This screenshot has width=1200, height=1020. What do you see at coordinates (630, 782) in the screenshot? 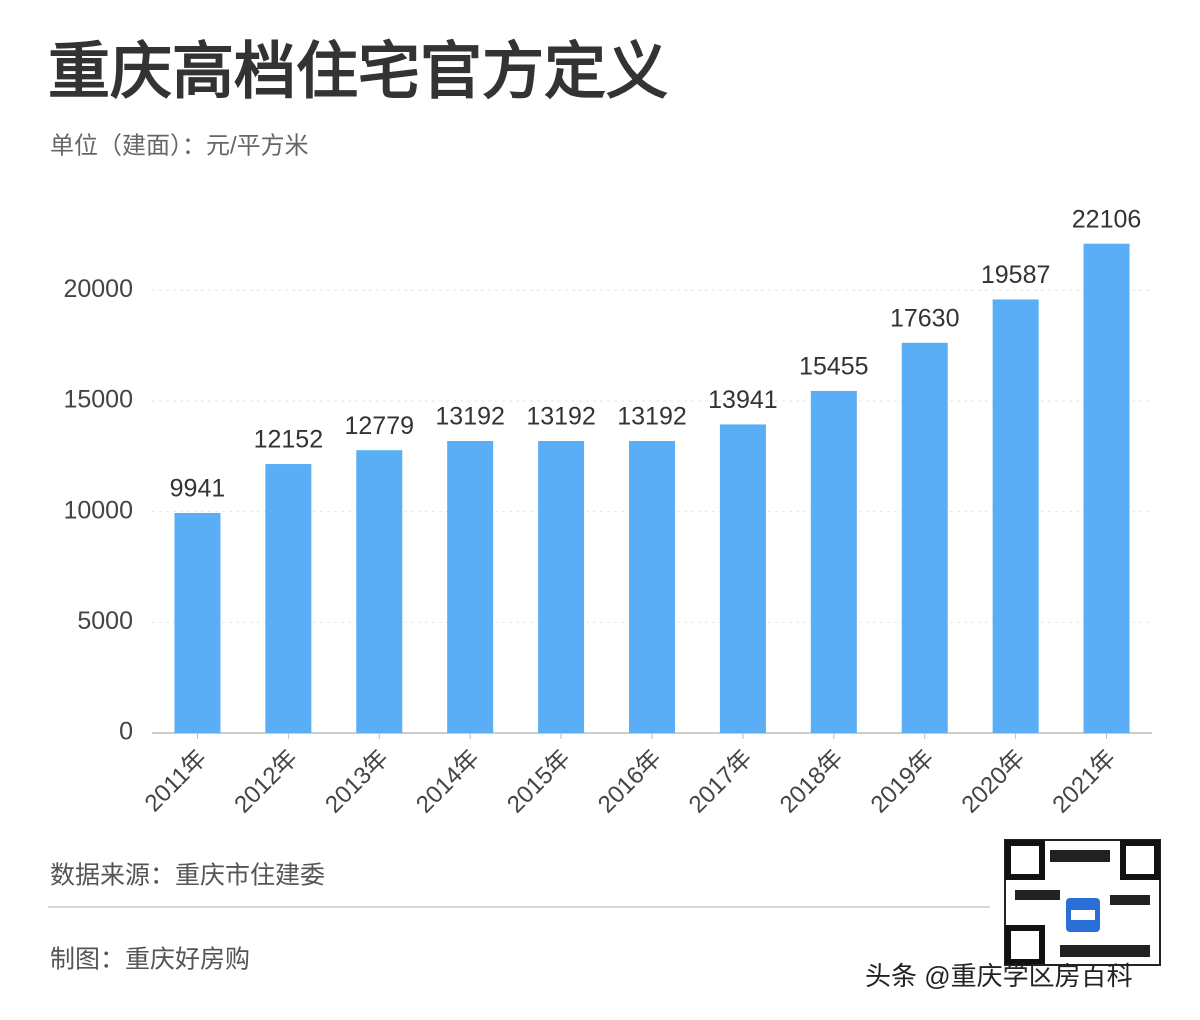
I see `x-tick-label: 2016年` at bounding box center [630, 782].